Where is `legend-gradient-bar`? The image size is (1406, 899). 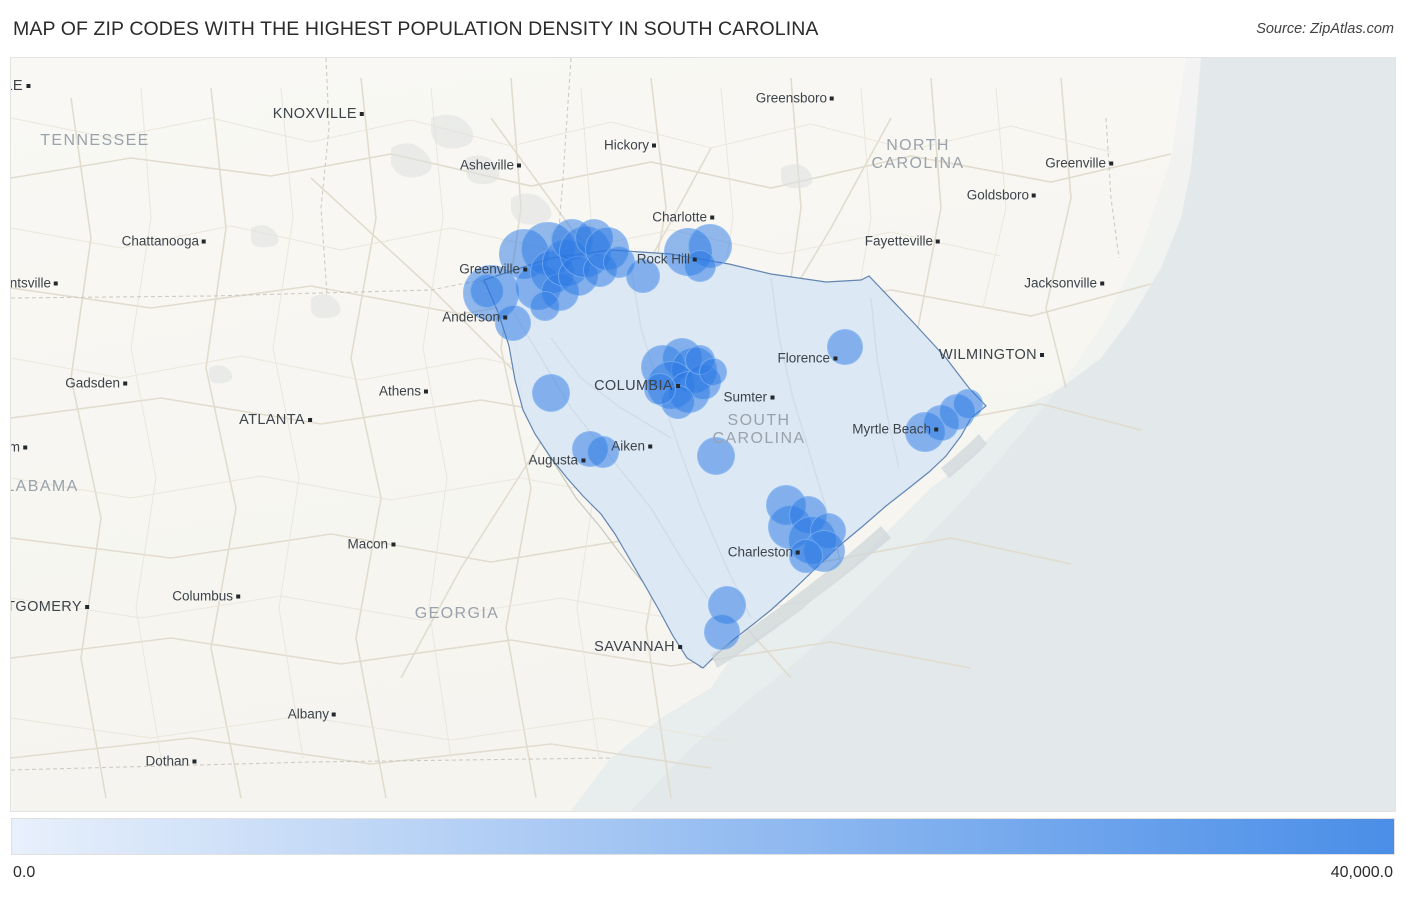
legend-gradient-bar is located at coordinates (703, 836).